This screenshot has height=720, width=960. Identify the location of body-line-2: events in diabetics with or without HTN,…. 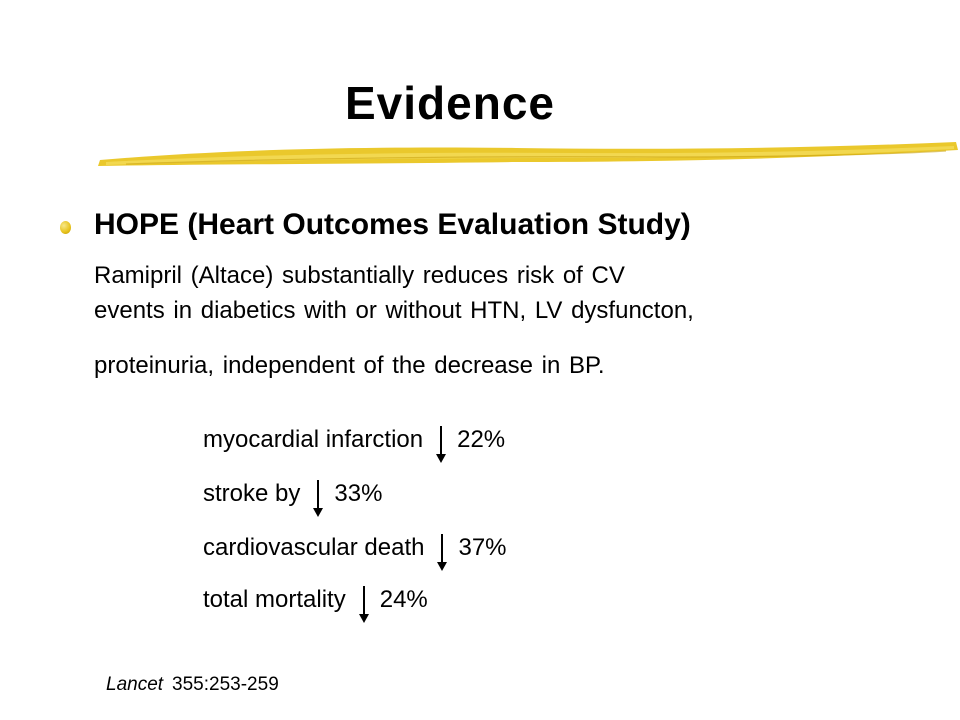
(394, 310).